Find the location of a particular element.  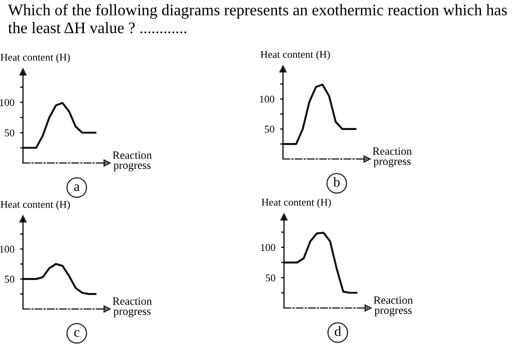

text: d is located at coordinates (338, 331).